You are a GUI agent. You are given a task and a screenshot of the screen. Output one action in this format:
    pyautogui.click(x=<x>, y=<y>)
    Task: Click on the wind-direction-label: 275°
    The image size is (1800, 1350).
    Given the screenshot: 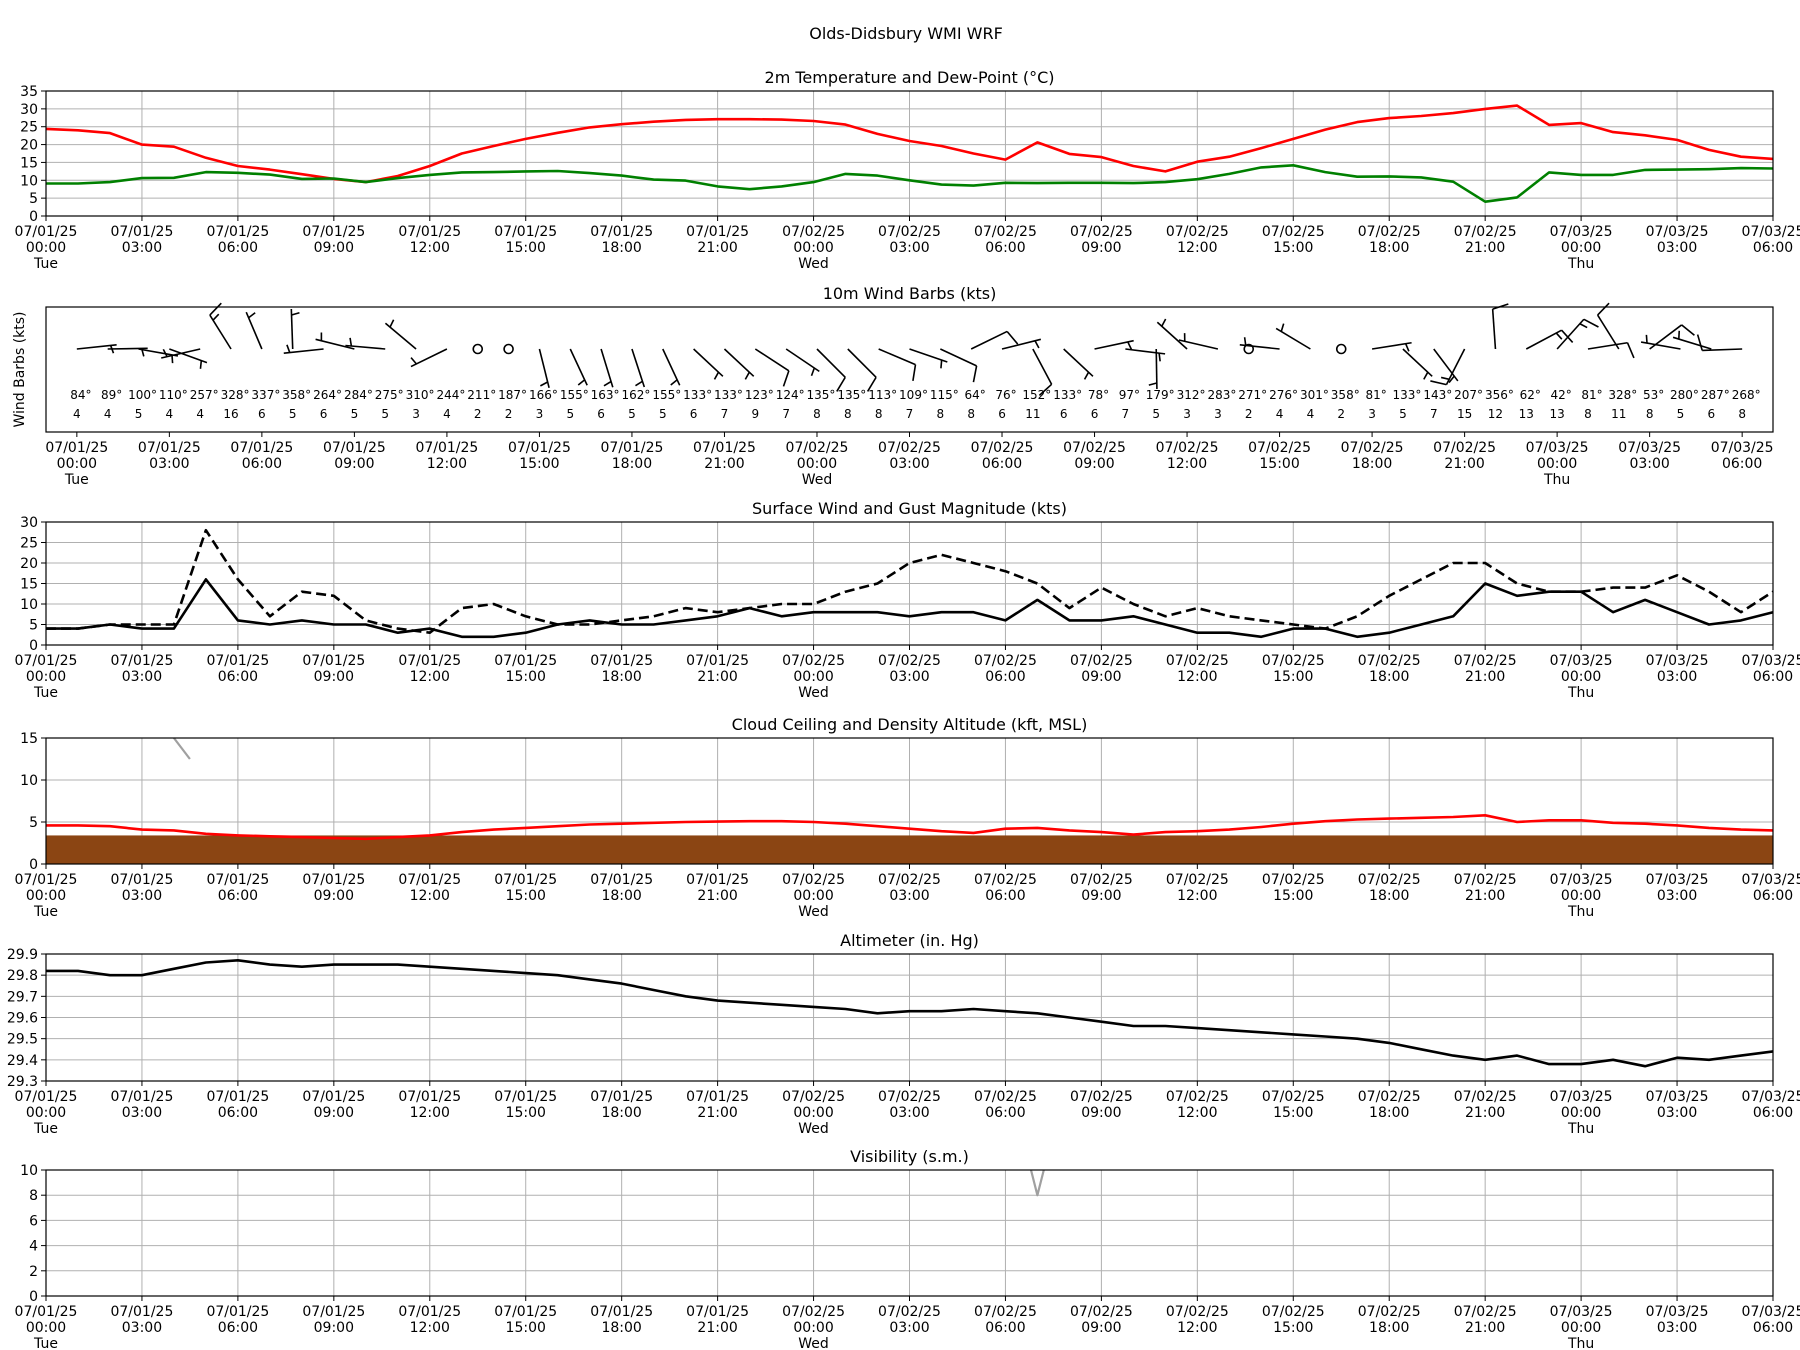 What is the action you would take?
    pyautogui.click(x=389, y=395)
    